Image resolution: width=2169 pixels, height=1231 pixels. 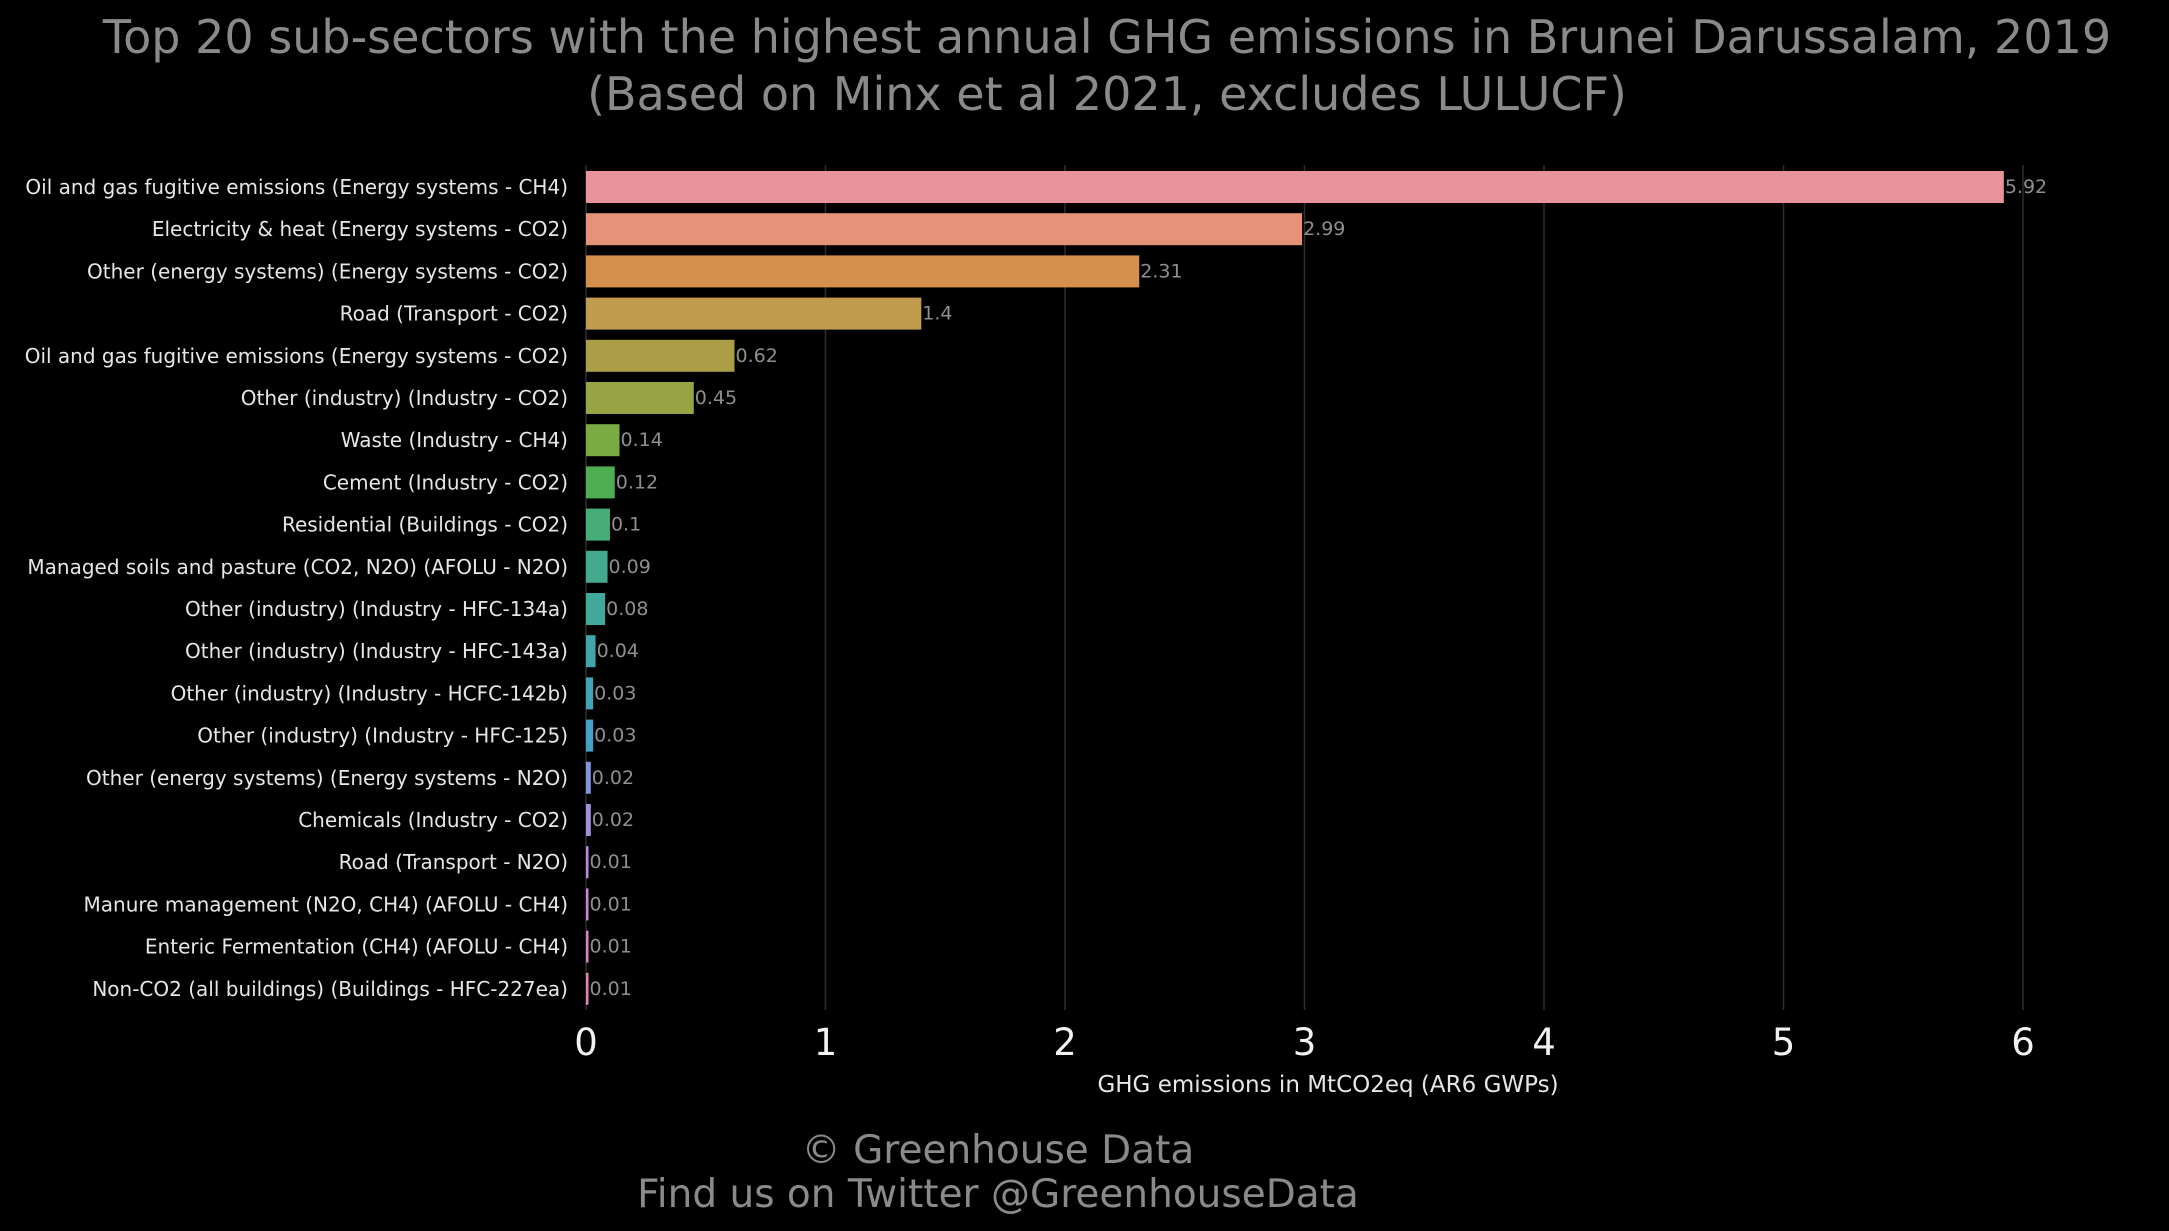 What do you see at coordinates (376, 609) in the screenshot?
I see `category-label: Other (industry) (Industry - HFC-134a)` at bounding box center [376, 609].